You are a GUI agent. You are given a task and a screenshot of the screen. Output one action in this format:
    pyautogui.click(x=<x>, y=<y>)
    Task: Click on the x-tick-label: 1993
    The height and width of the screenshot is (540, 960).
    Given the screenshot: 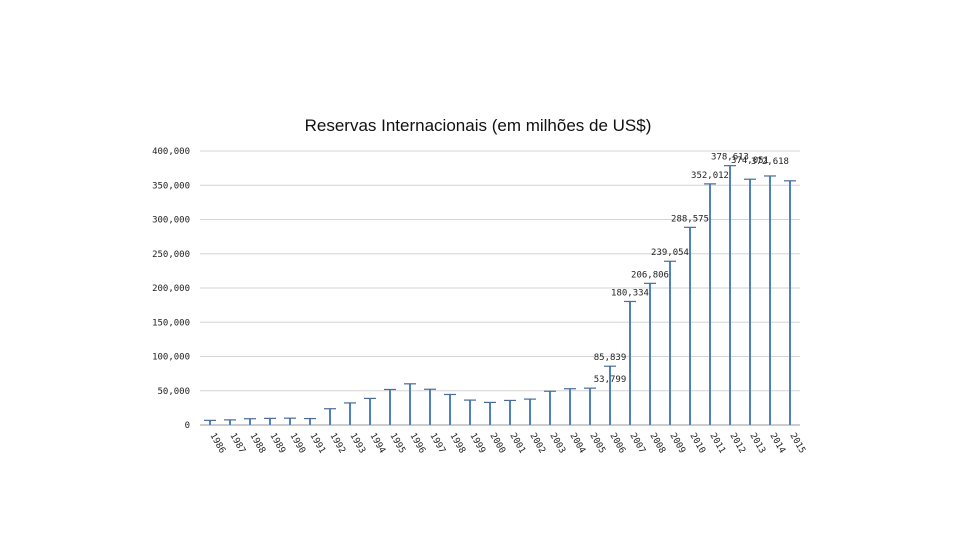 What is the action you would take?
    pyautogui.click(x=357, y=444)
    